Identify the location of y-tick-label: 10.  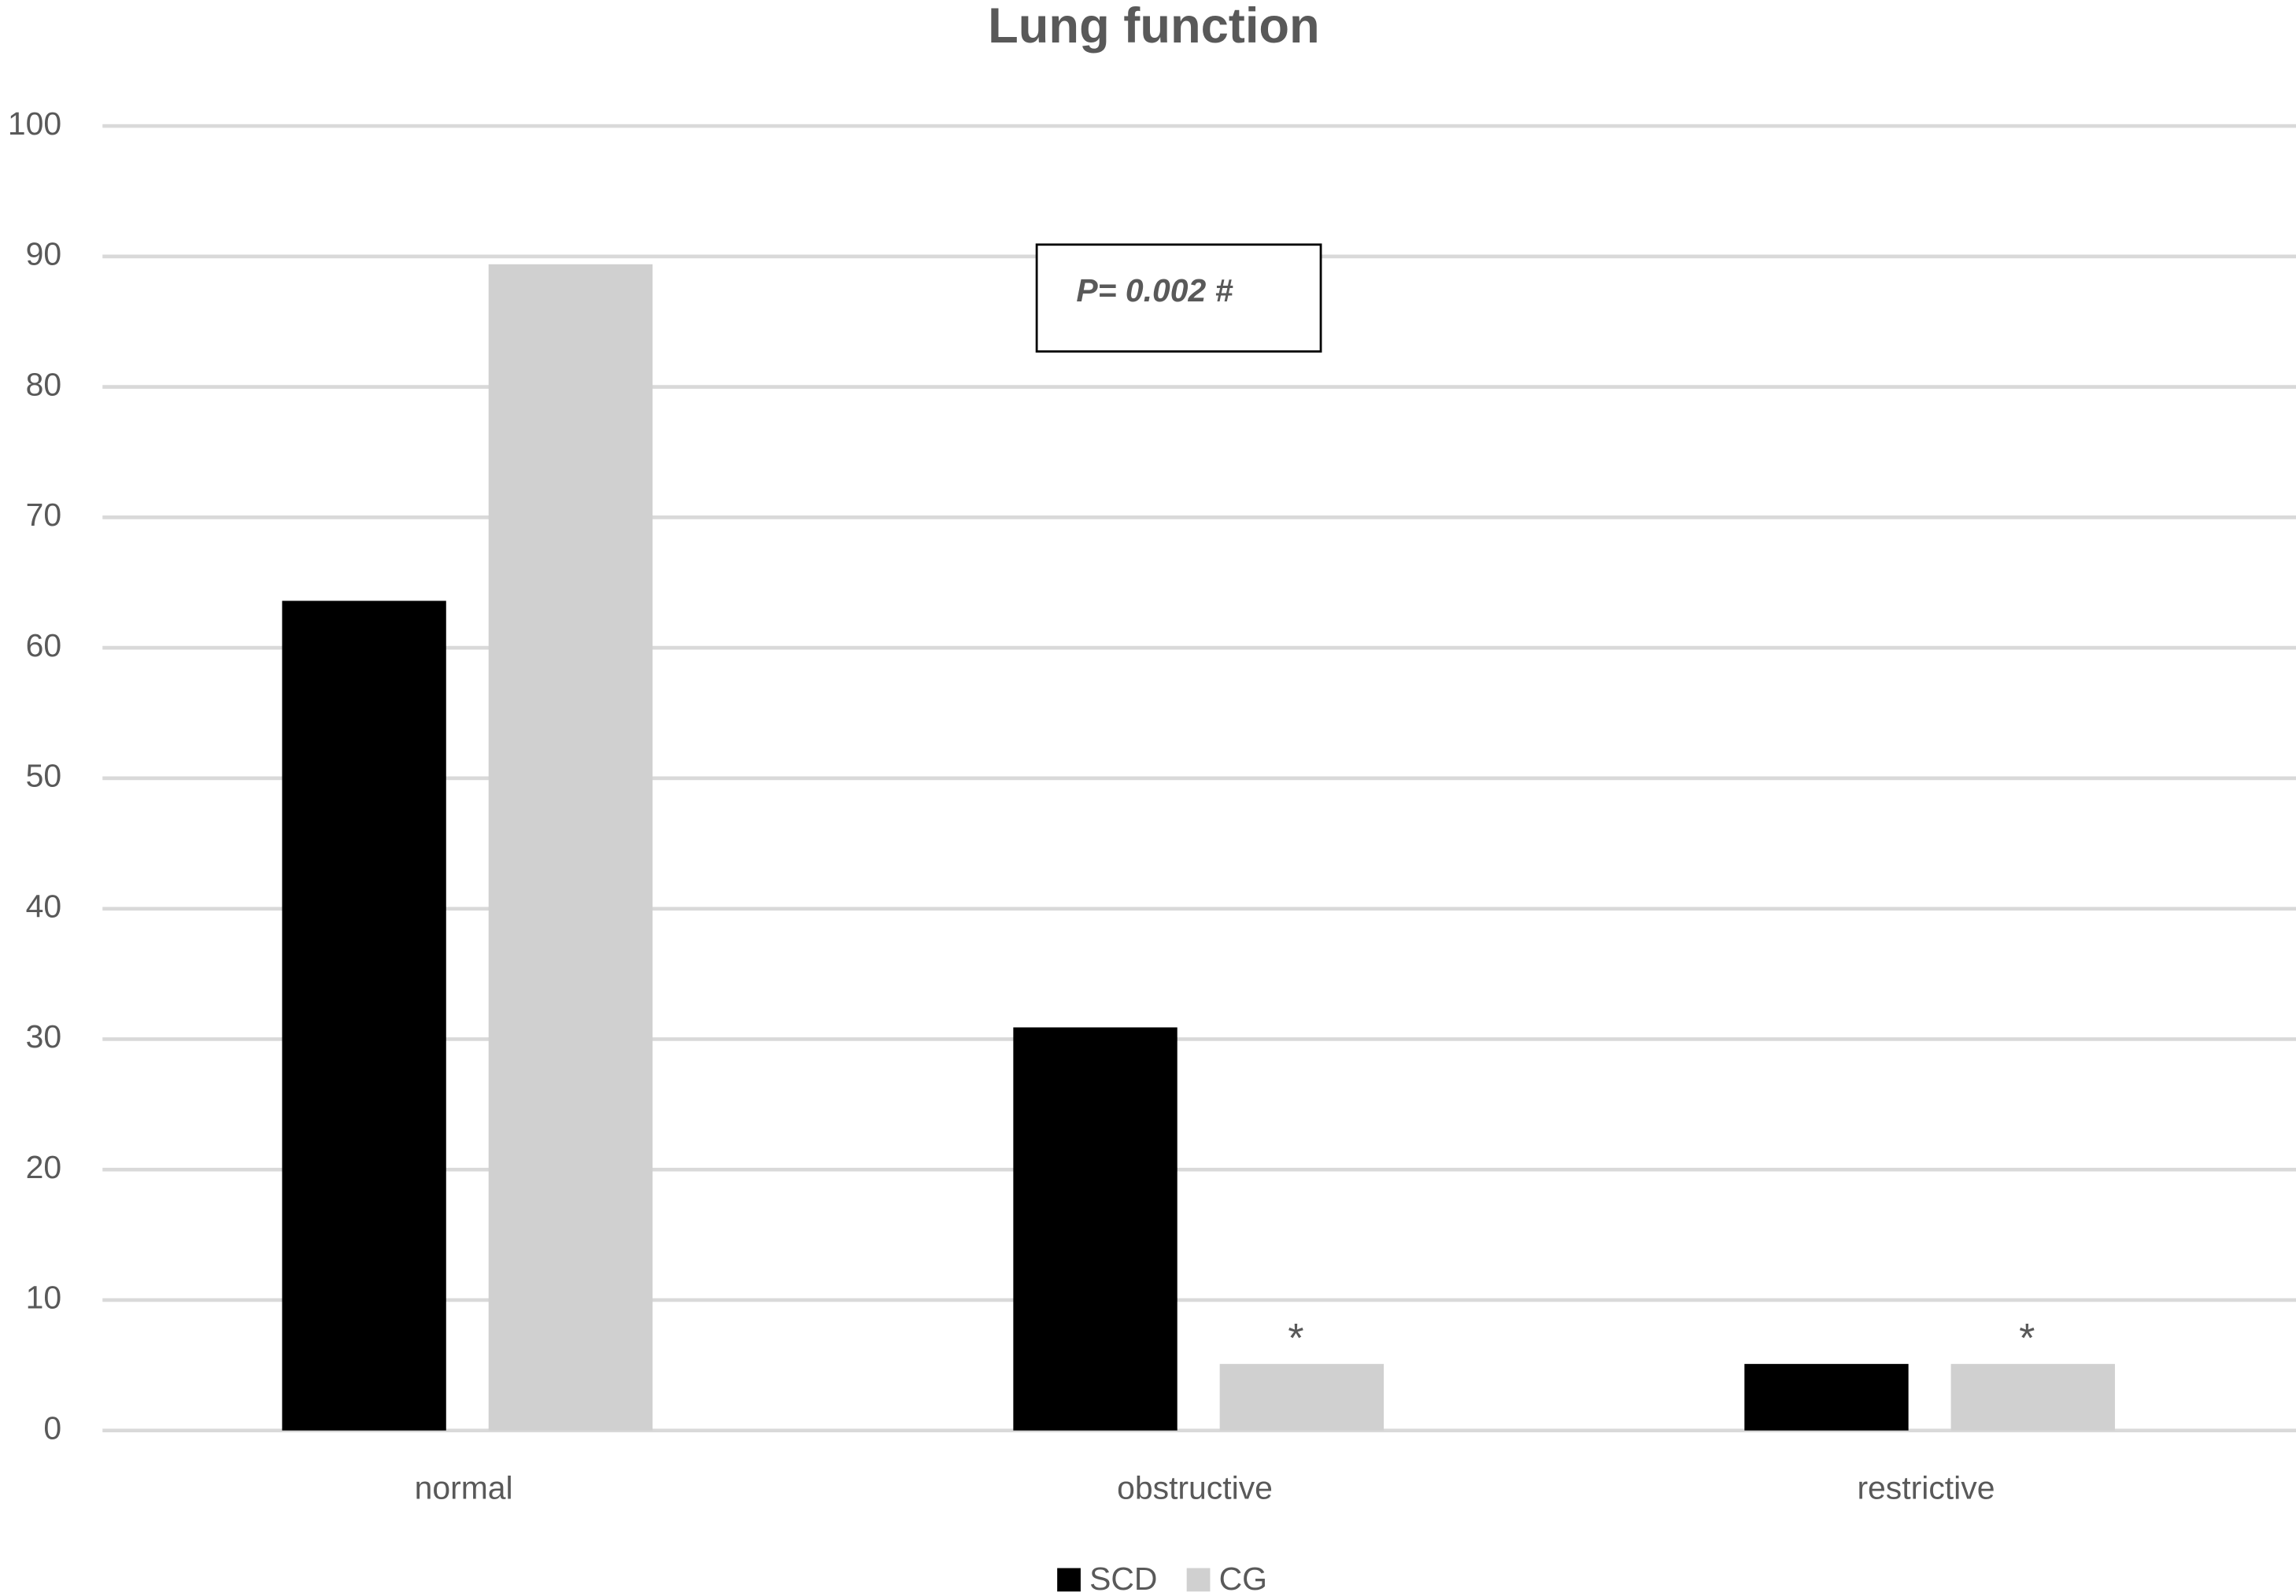
(44, 1298).